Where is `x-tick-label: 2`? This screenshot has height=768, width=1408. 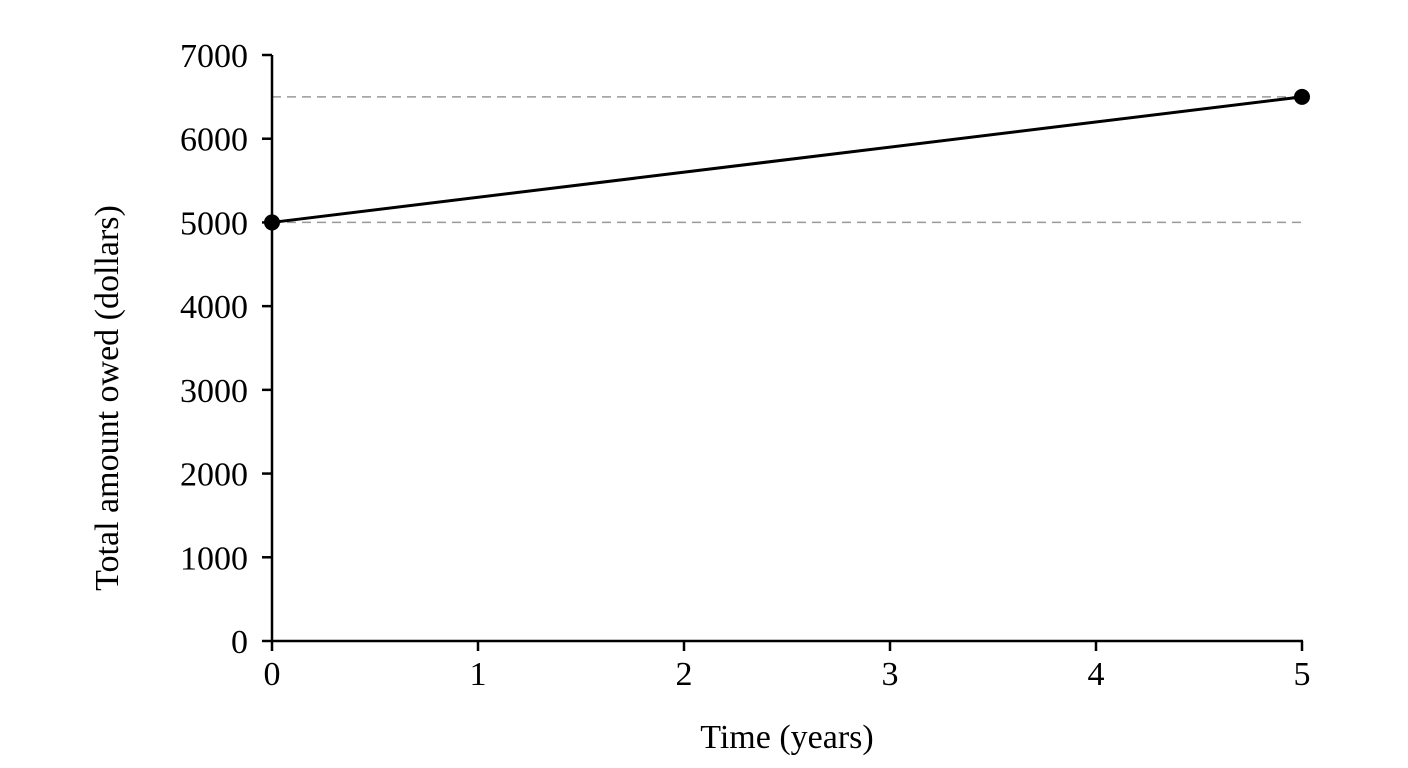 x-tick-label: 2 is located at coordinates (684, 674).